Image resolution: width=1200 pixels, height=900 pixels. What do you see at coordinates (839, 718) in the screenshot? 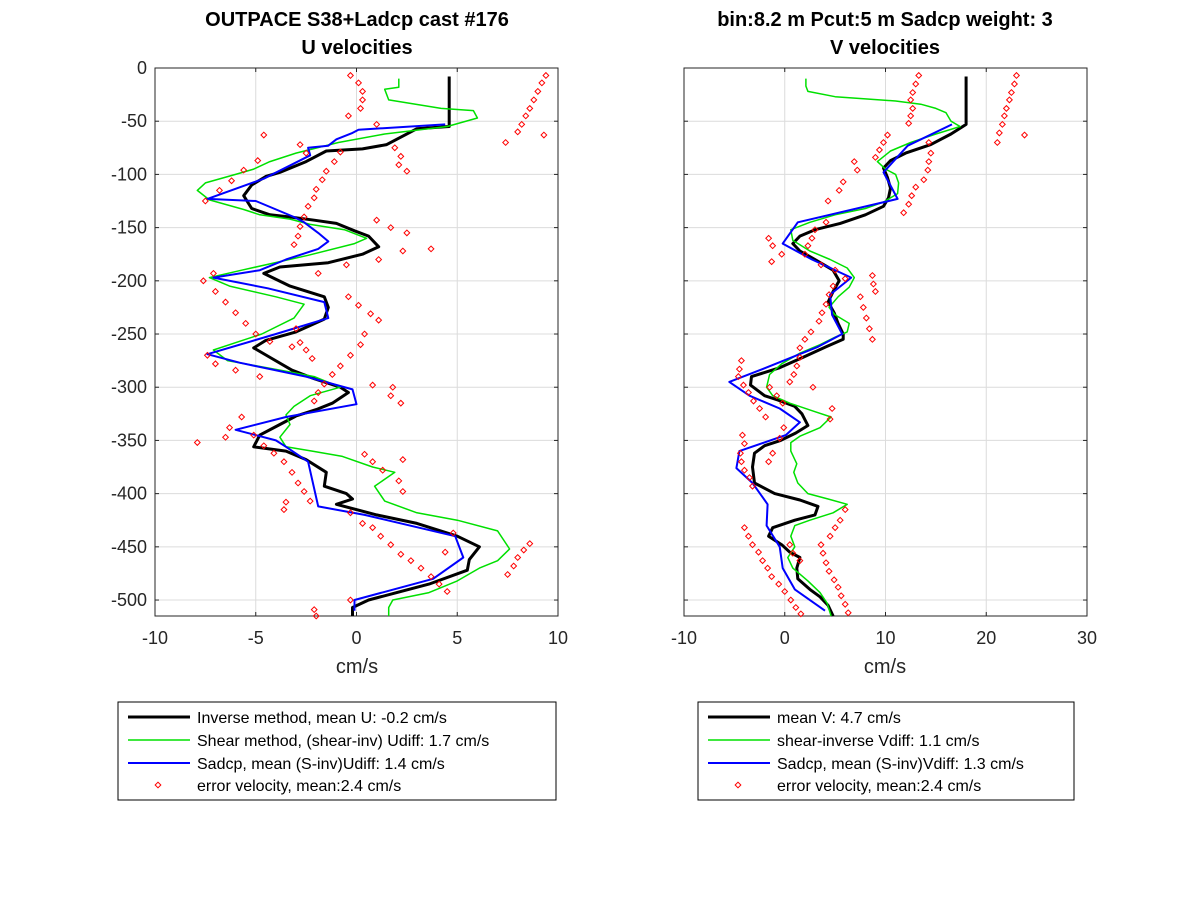
I see `v-legend-label: mean V: 4.7 cm/s` at bounding box center [839, 718].